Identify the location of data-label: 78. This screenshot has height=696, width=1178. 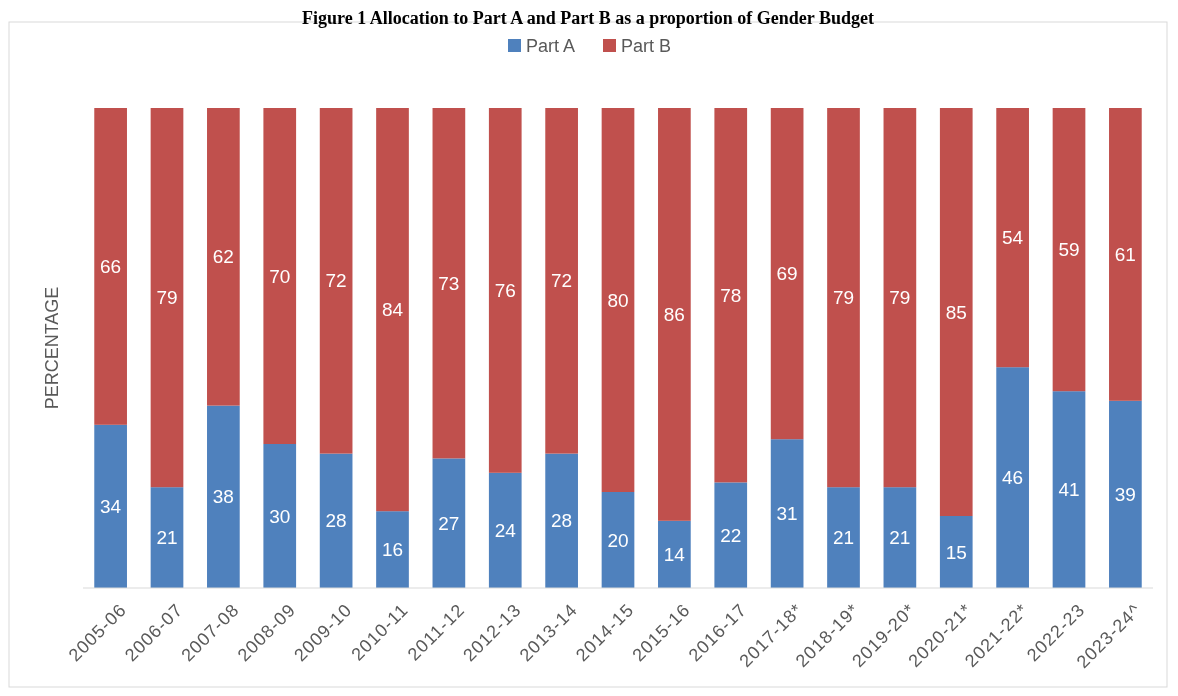
(731, 295).